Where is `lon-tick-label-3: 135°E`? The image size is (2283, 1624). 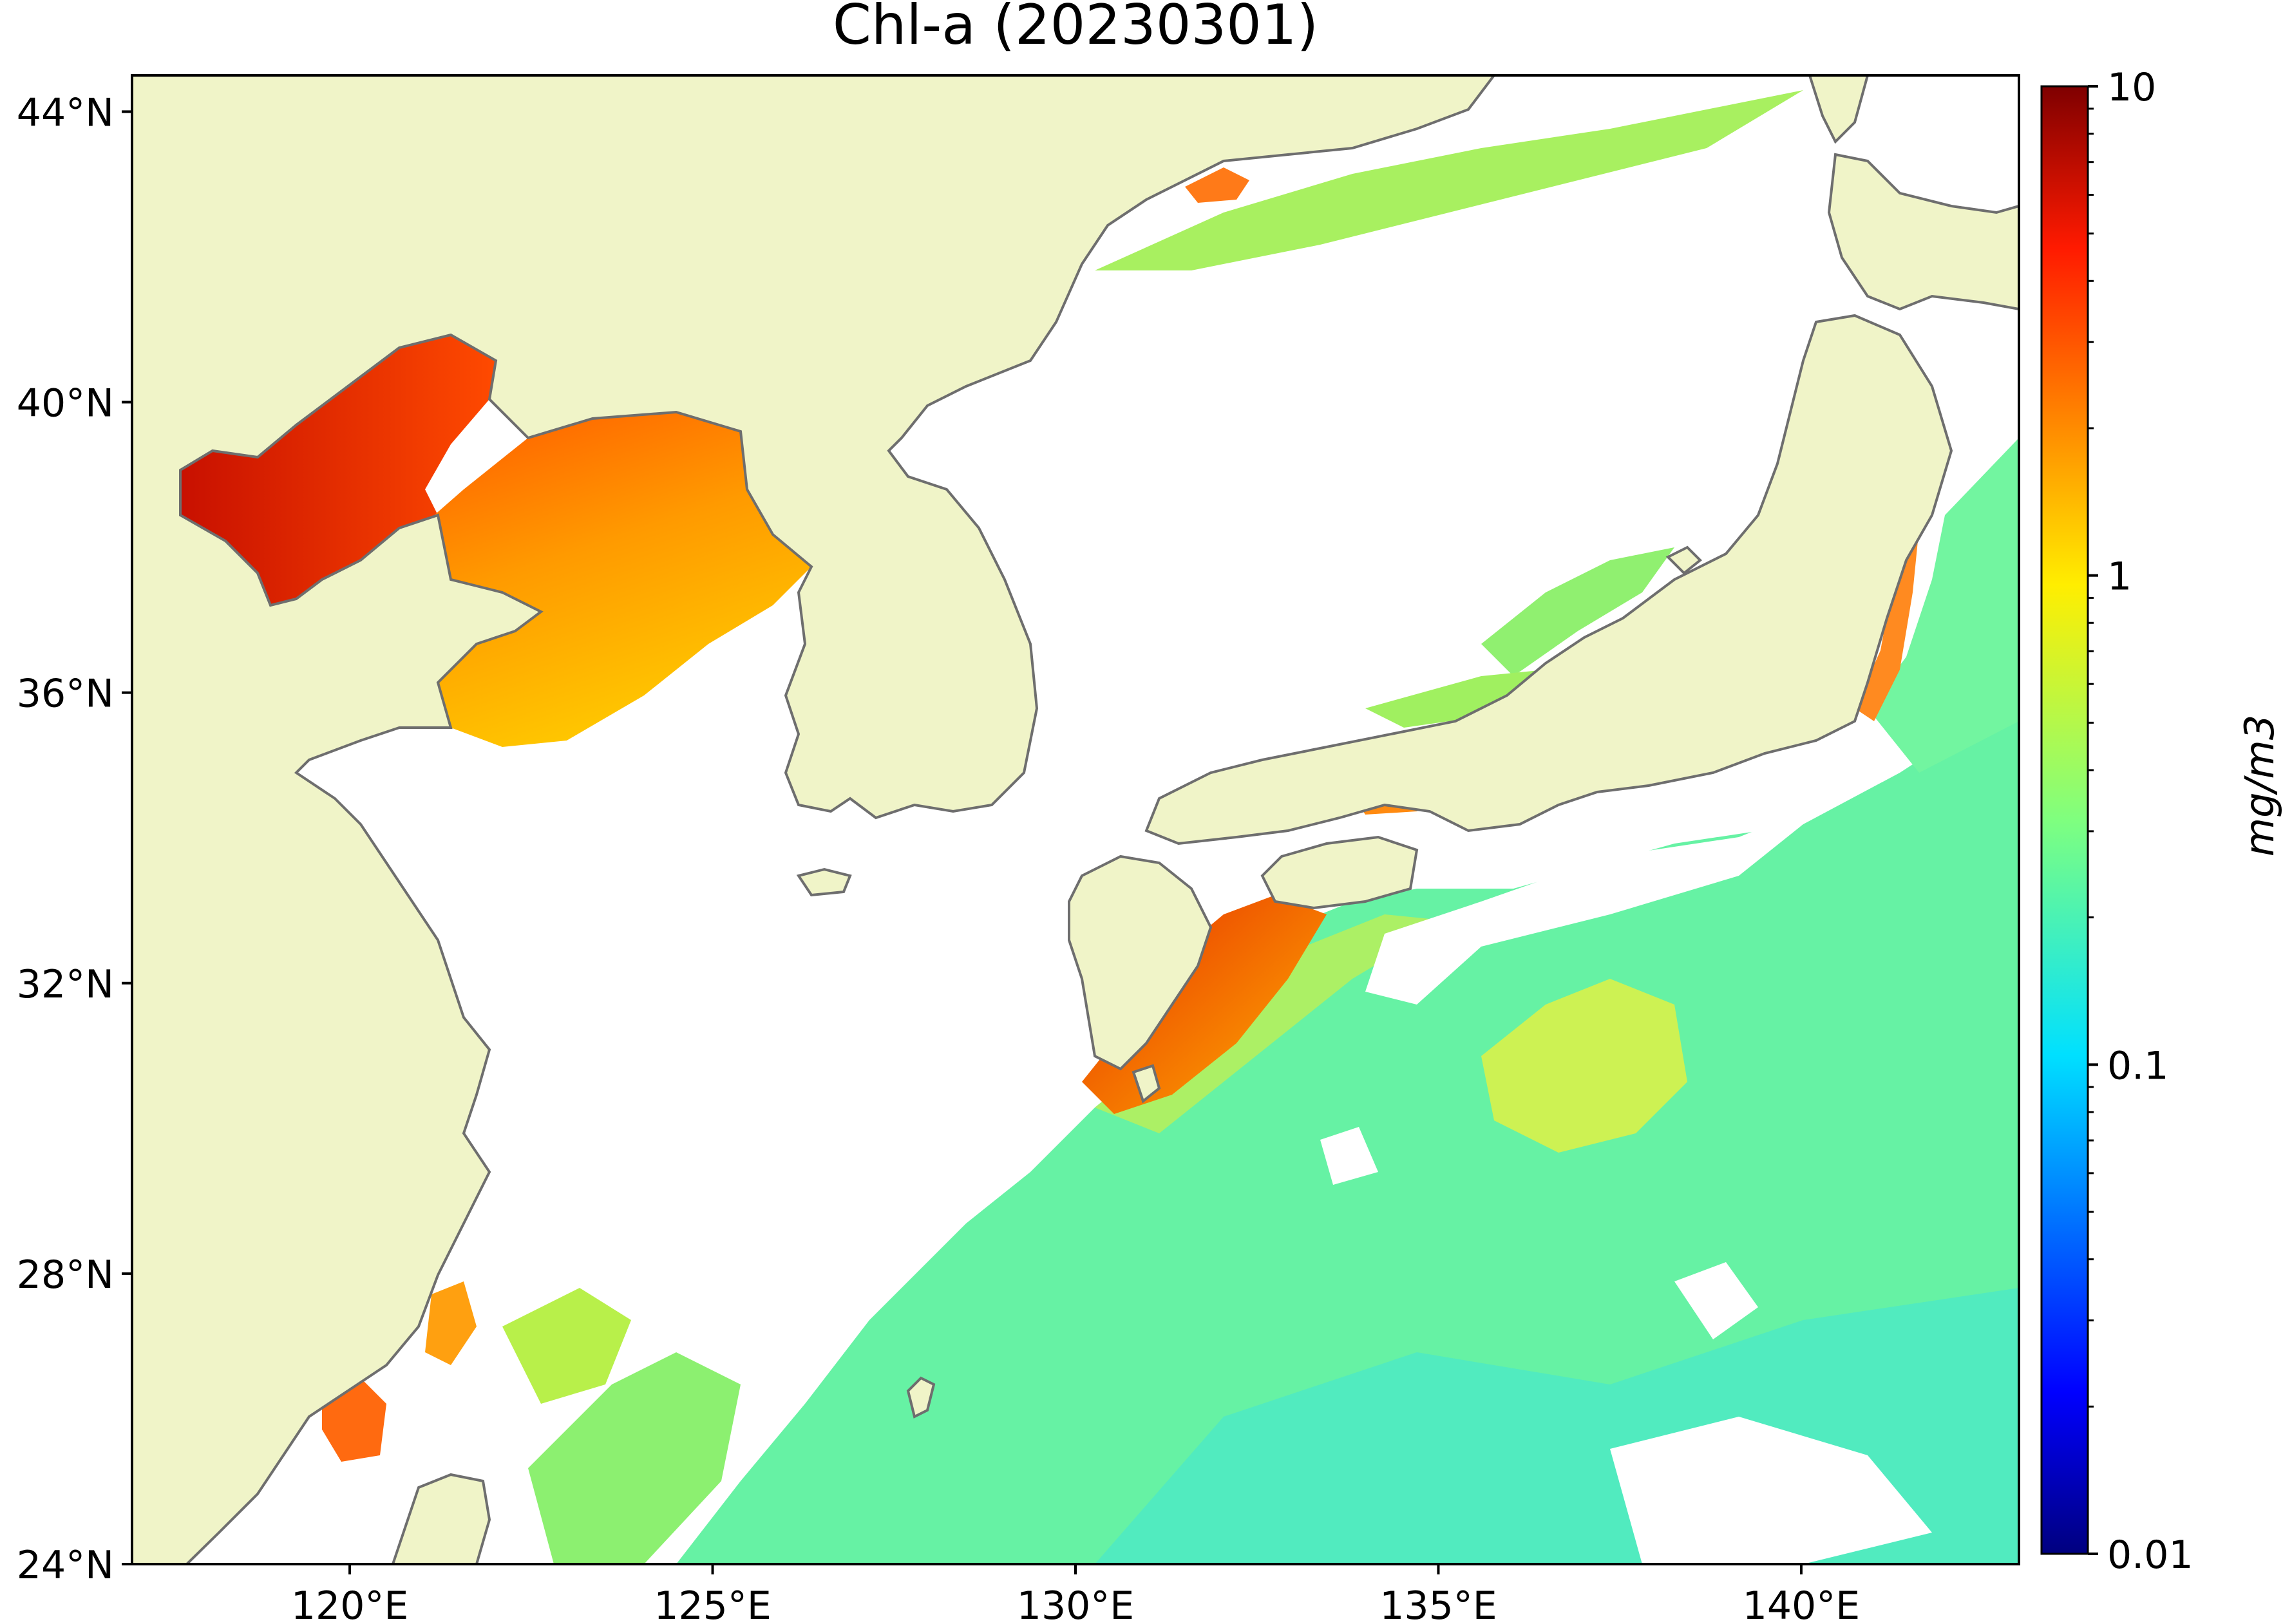 lon-tick-label-3: 135°E is located at coordinates (1438, 1603).